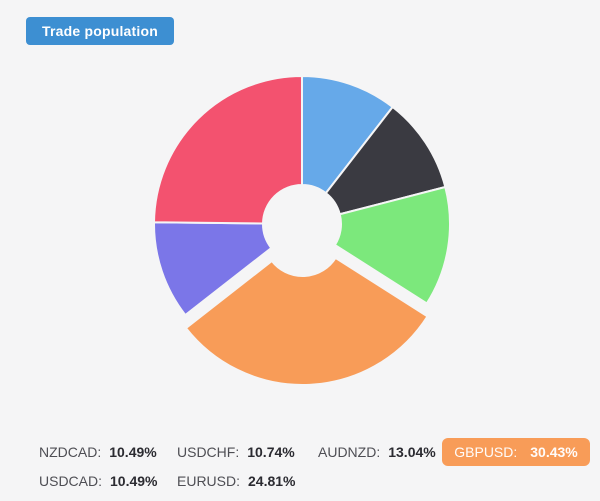  I want to click on legend-label: AUDNZD:, so click(349, 451).